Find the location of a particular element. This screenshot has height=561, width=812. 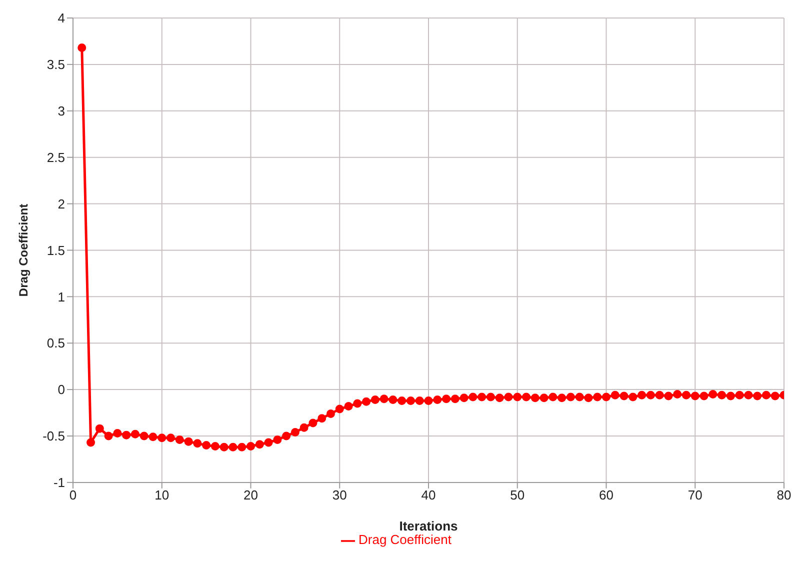

legend-label: Drag Coefficient is located at coordinates (405, 540).